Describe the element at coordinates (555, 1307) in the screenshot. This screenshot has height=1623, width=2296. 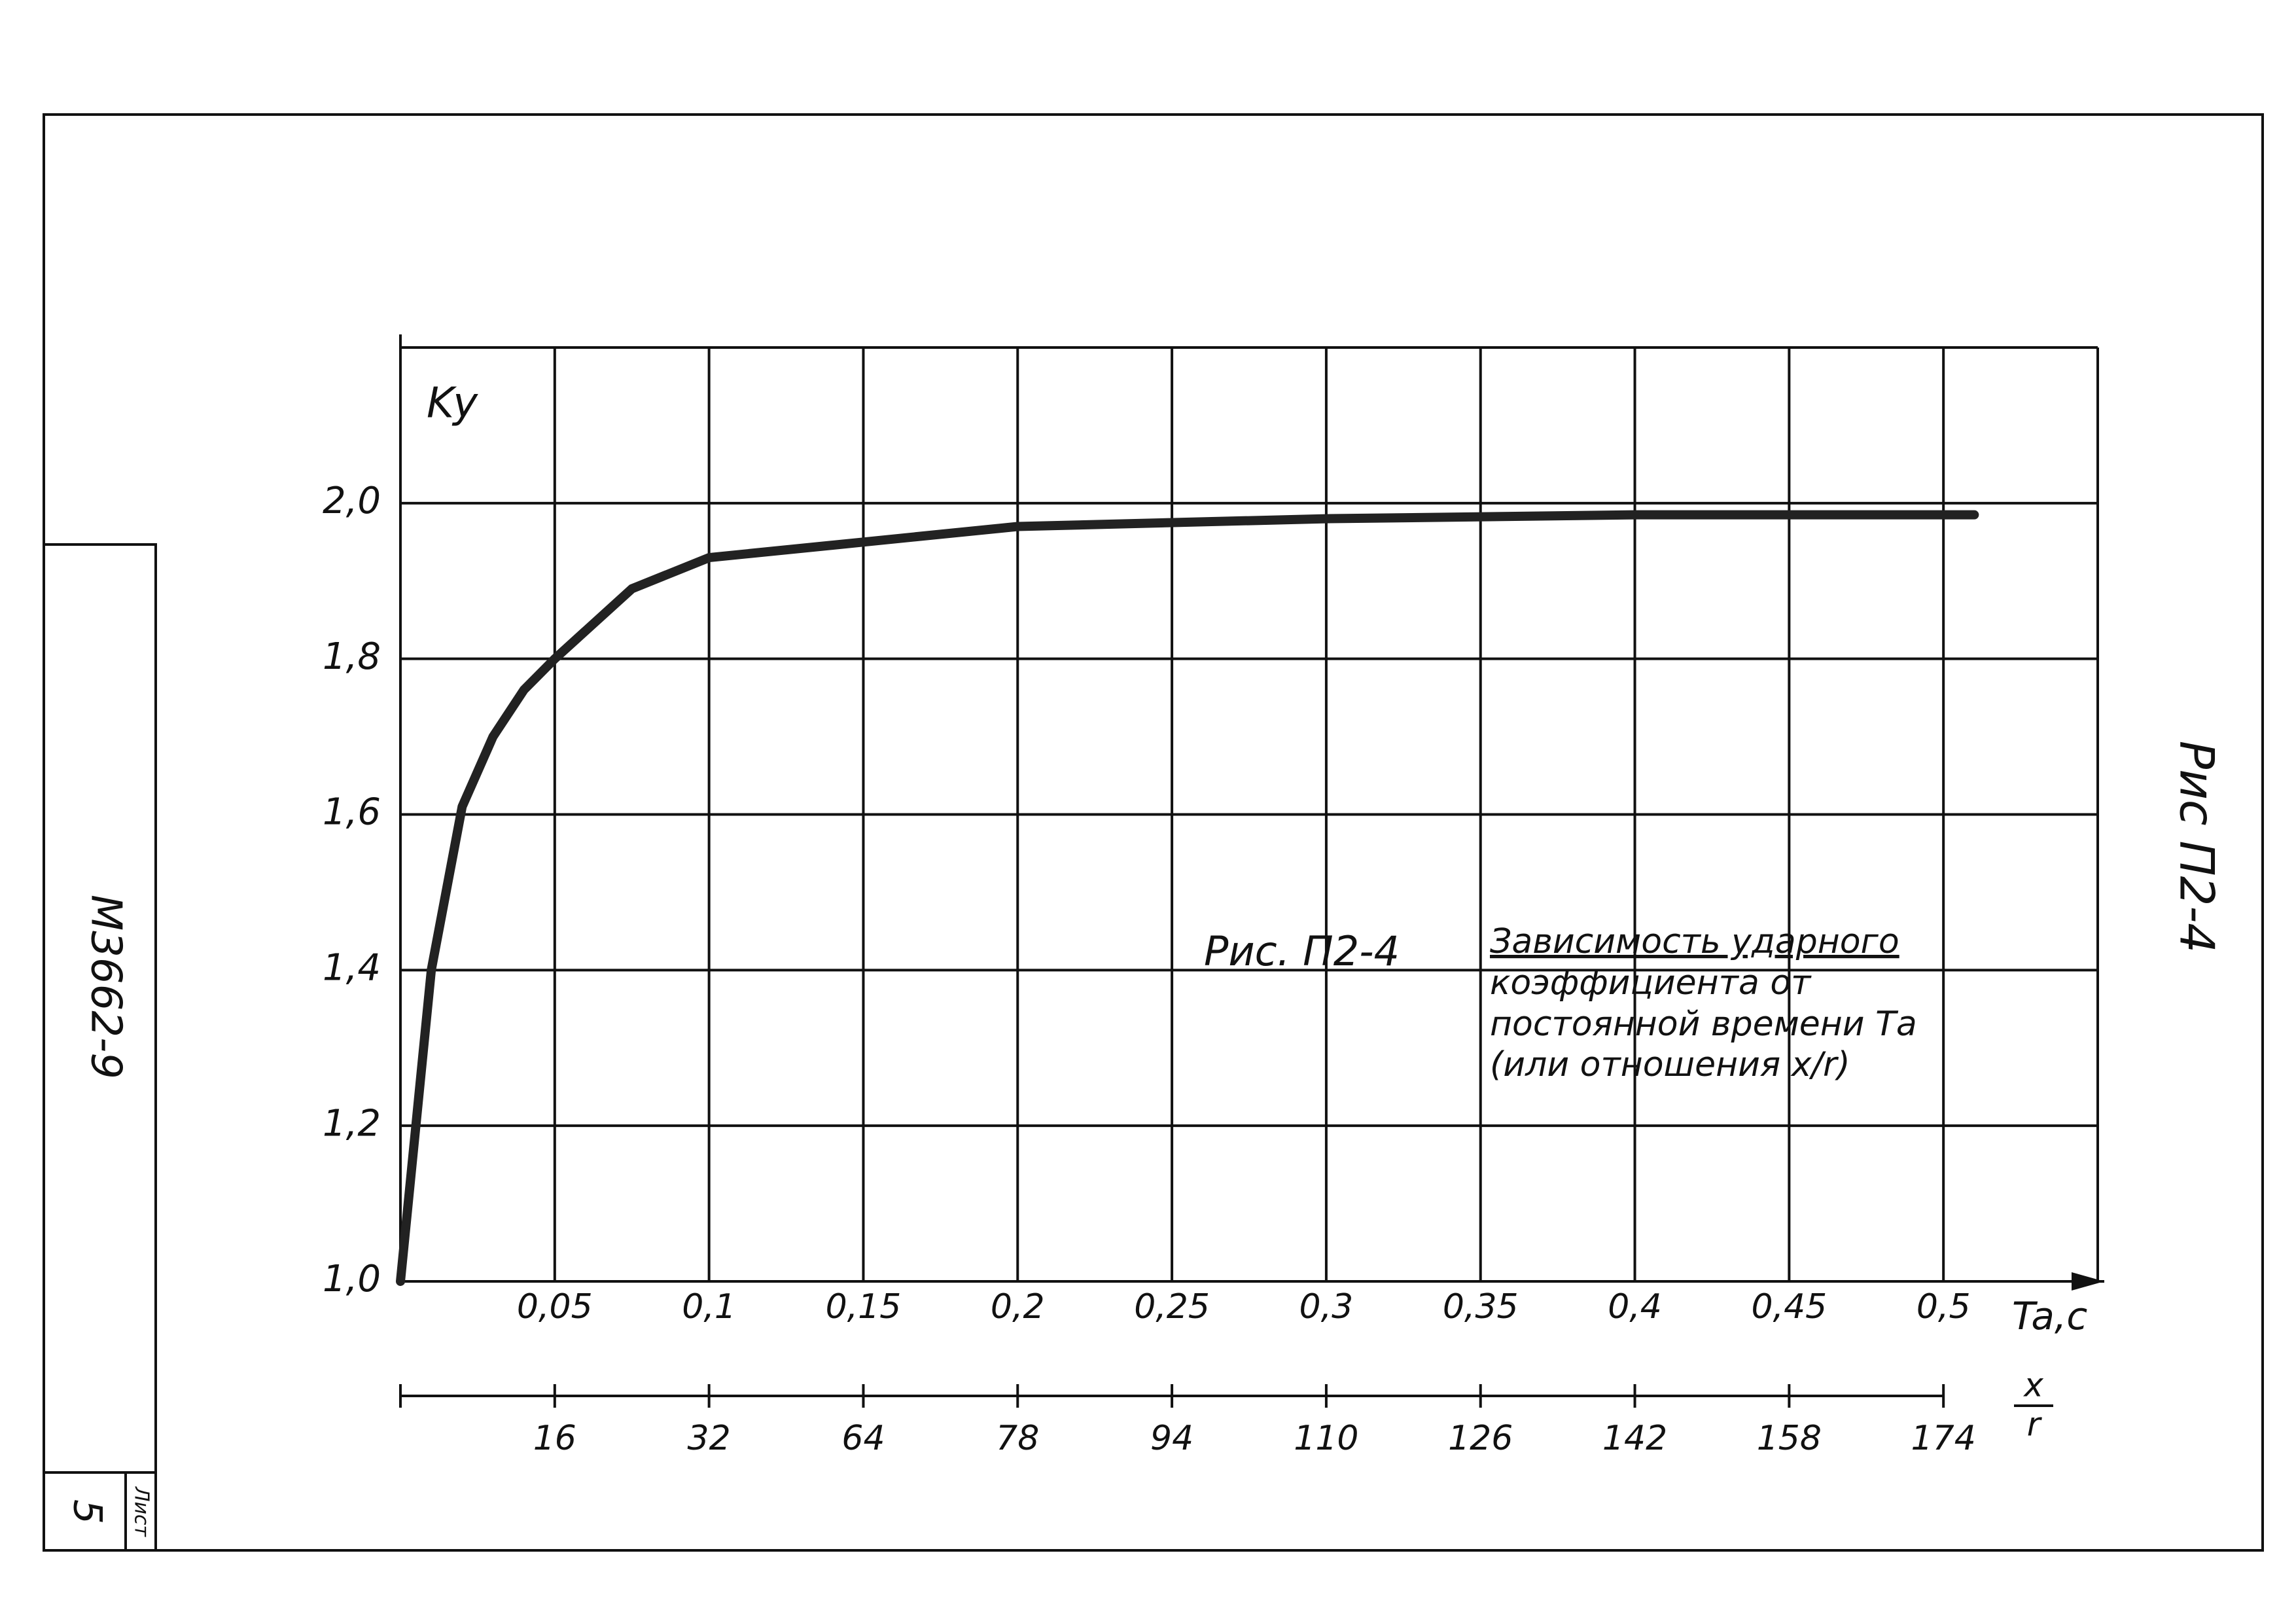
I see `x-tick-label: 0,05` at that location.